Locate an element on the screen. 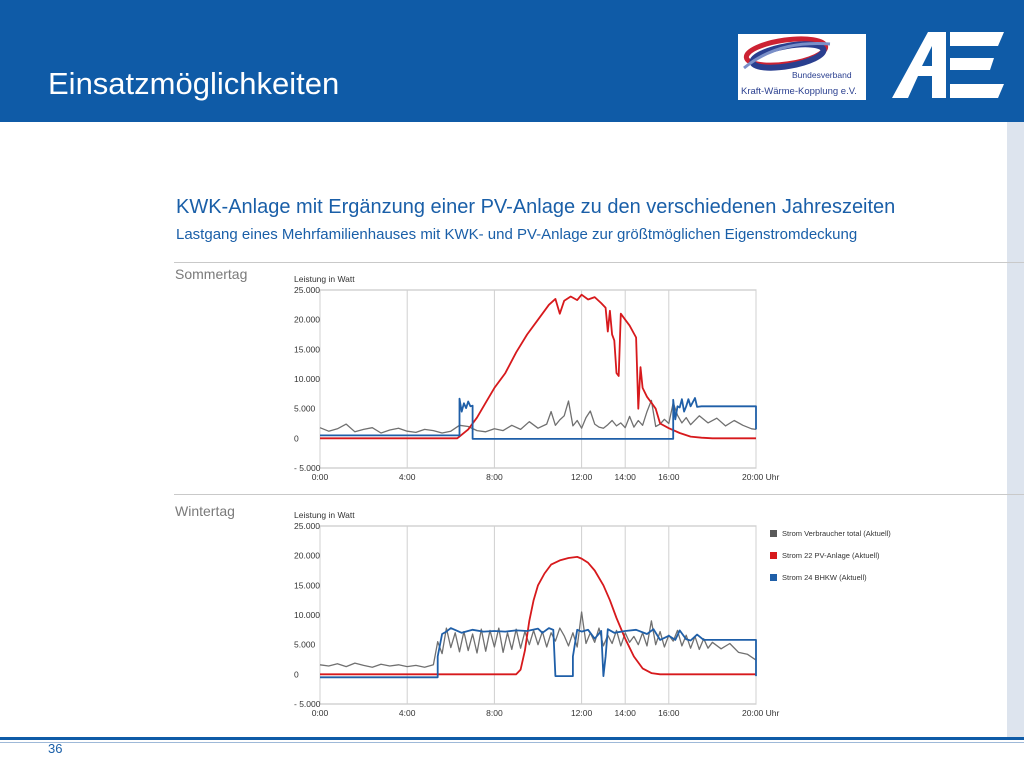 The width and height of the screenshot is (1024, 768). plot-frame is located at coordinates (538, 379).